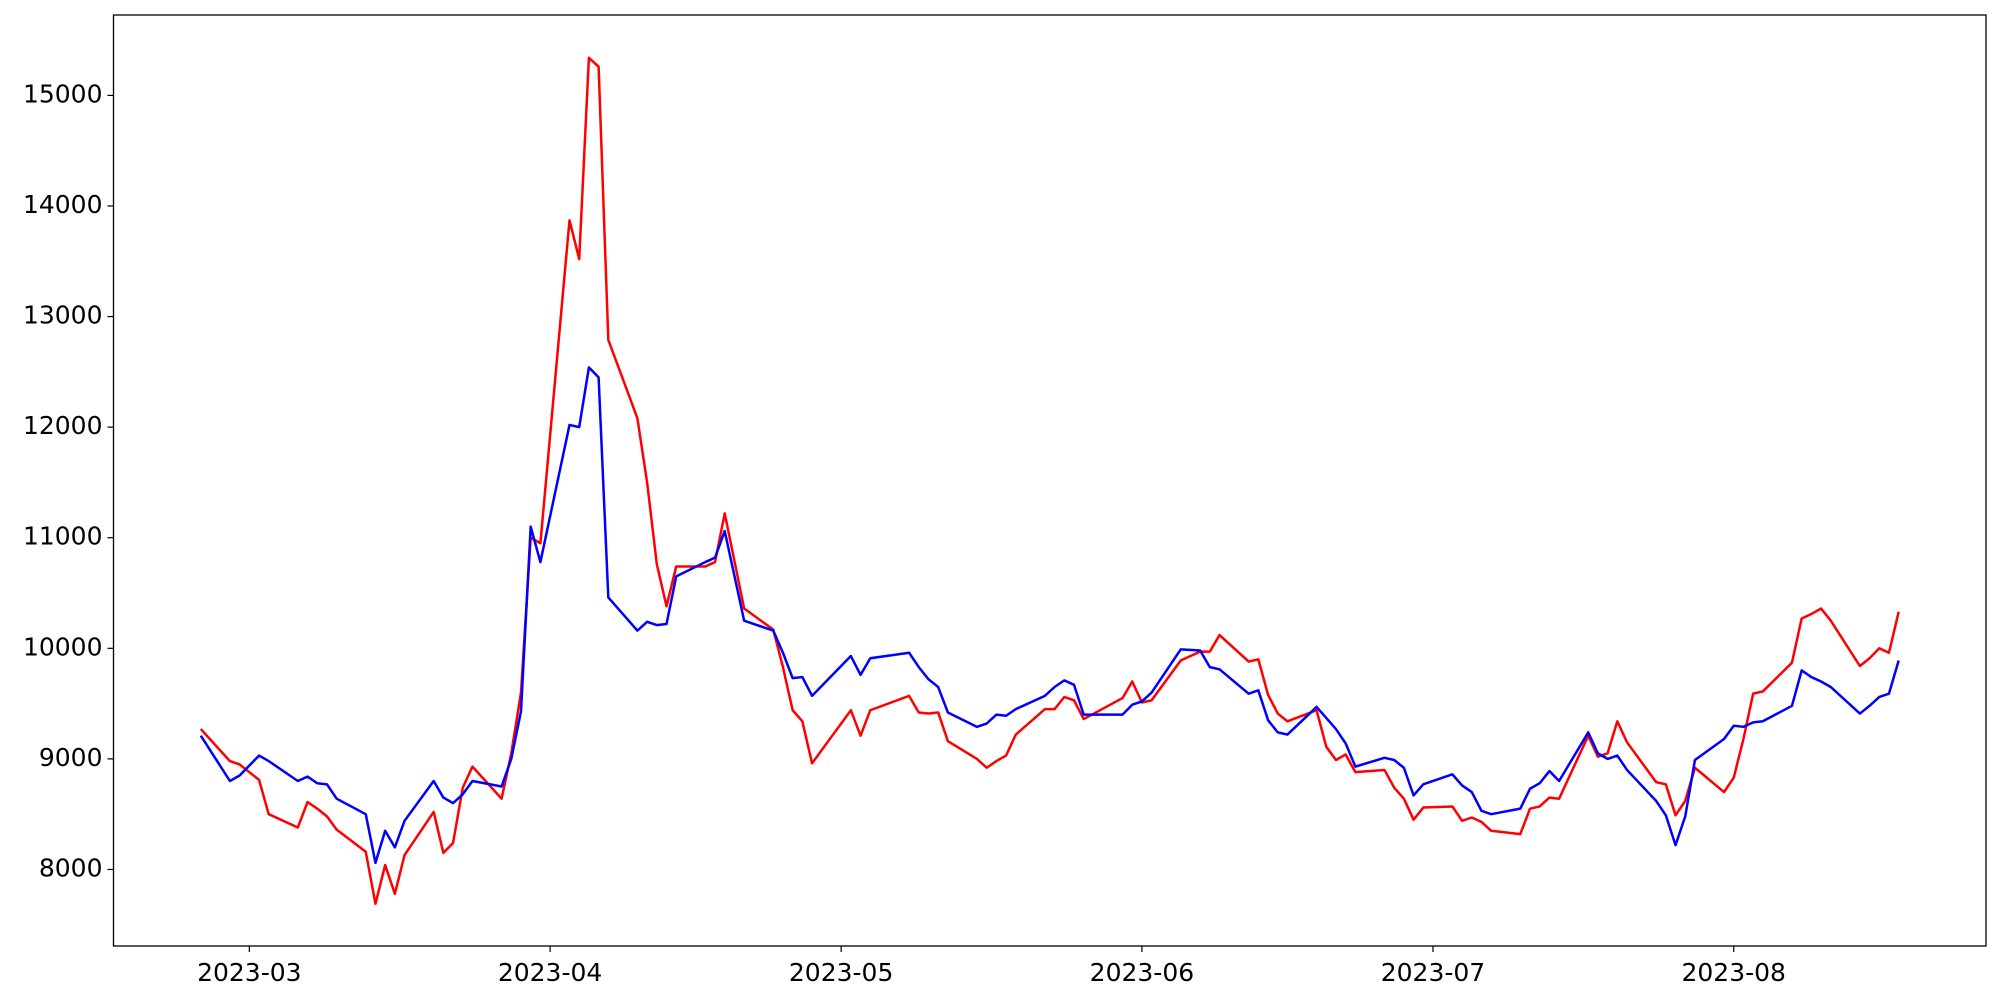  What do you see at coordinates (63, 536) in the screenshot?
I see `y-tick-label: 11000` at bounding box center [63, 536].